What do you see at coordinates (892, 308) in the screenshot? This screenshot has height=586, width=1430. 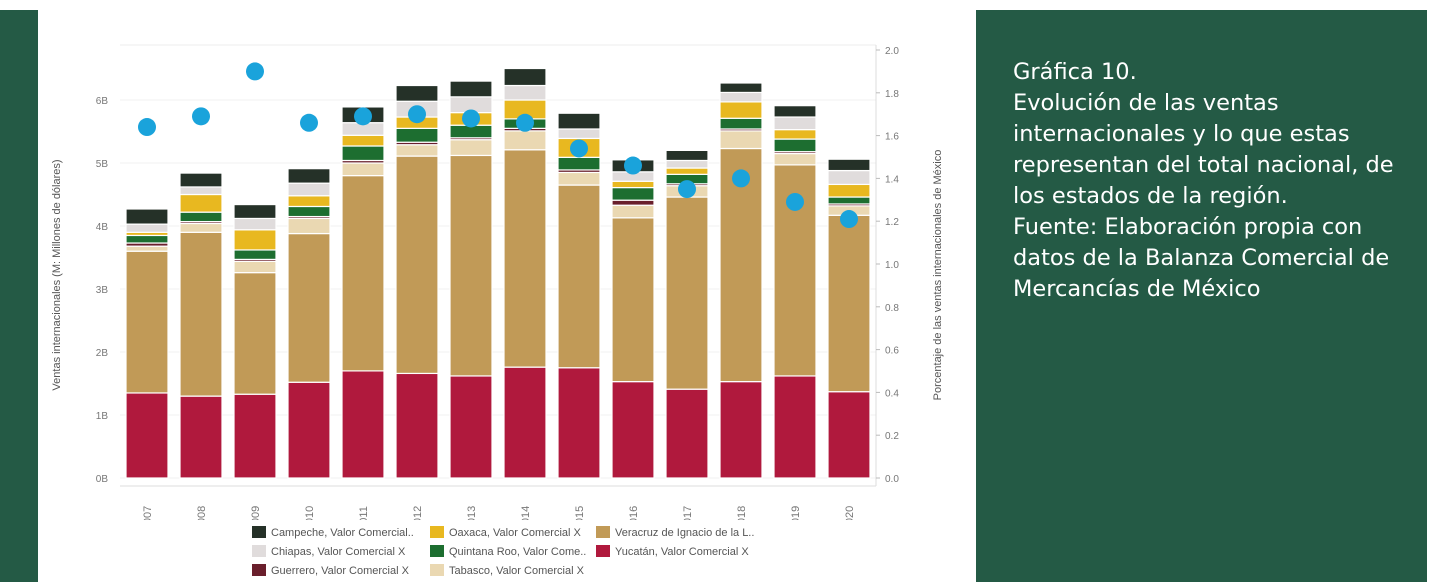 I see `y2-tick-label: 0.8` at bounding box center [892, 308].